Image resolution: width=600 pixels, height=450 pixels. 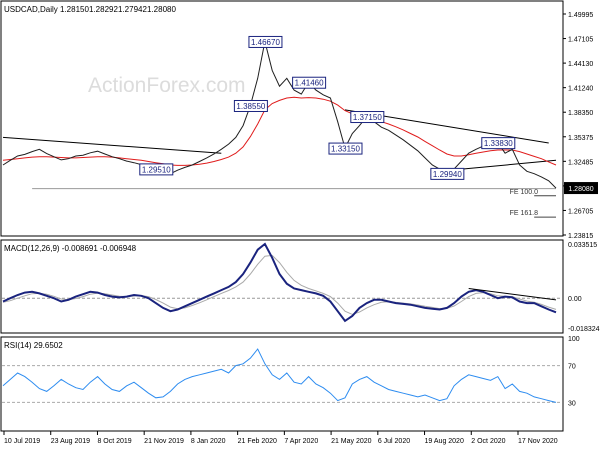 I want to click on annotation-label-5: 1.29510, so click(x=156, y=169).